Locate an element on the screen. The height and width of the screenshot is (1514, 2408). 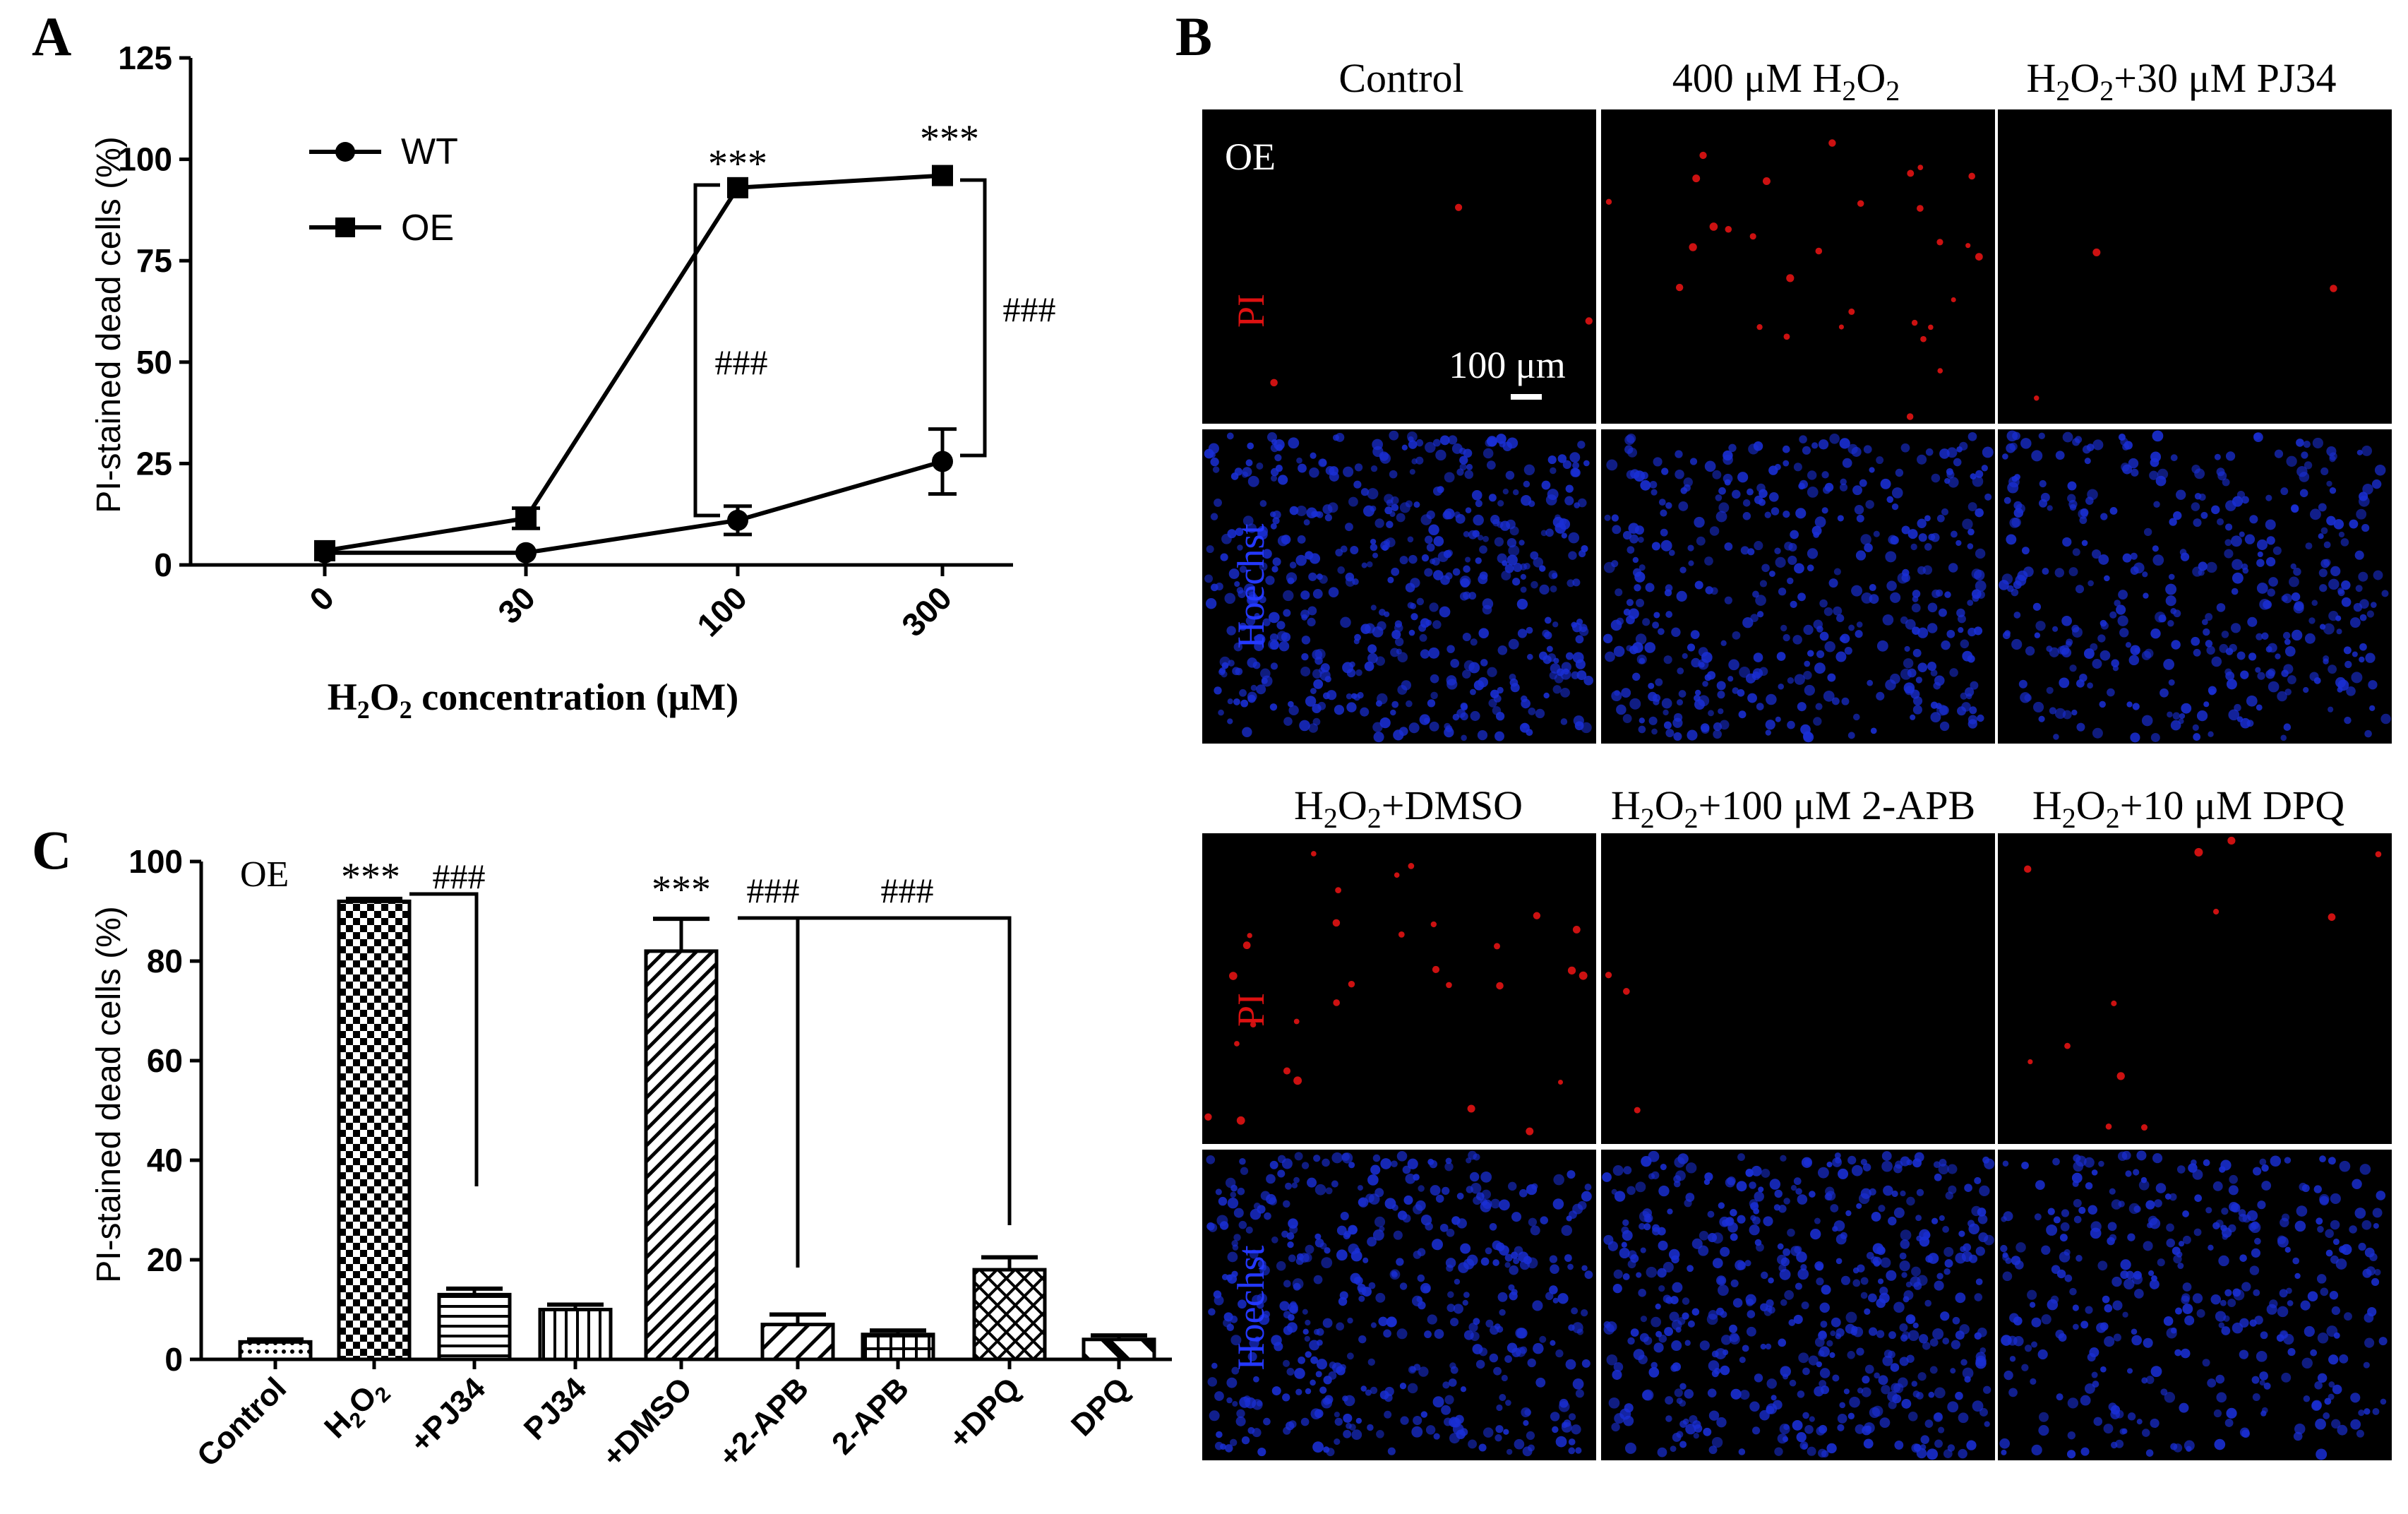
micrograph-pi-tile is located at coordinates (1798, 266).